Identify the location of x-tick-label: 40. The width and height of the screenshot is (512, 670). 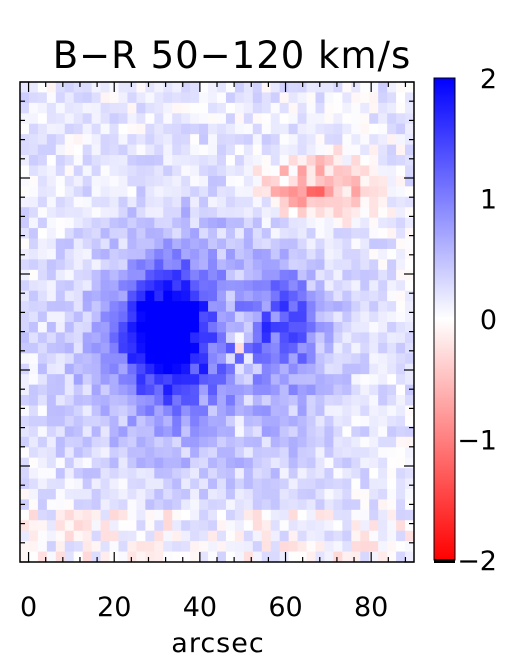
(200, 607).